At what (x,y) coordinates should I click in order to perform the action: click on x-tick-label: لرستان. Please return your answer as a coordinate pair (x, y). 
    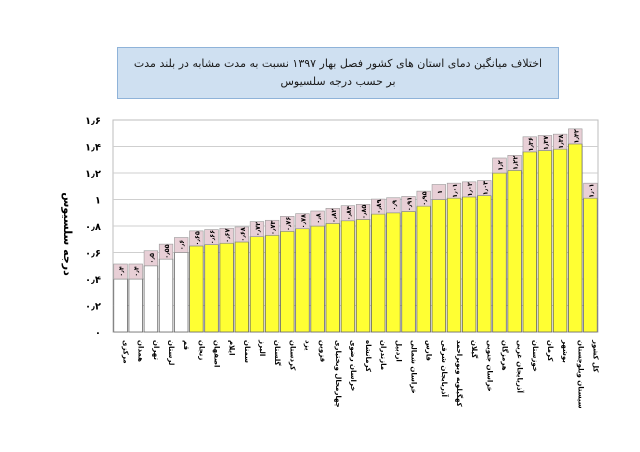
    Looking at the image, I should click on (171, 353).